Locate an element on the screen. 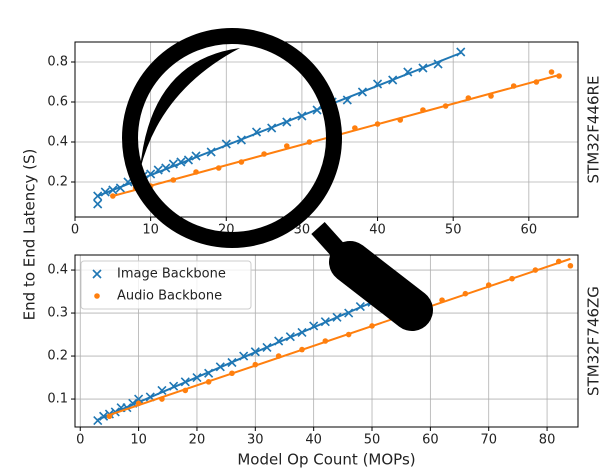 Image resolution: width=606 pixels, height=472 pixels. x-tick-label: 20 is located at coordinates (197, 440).